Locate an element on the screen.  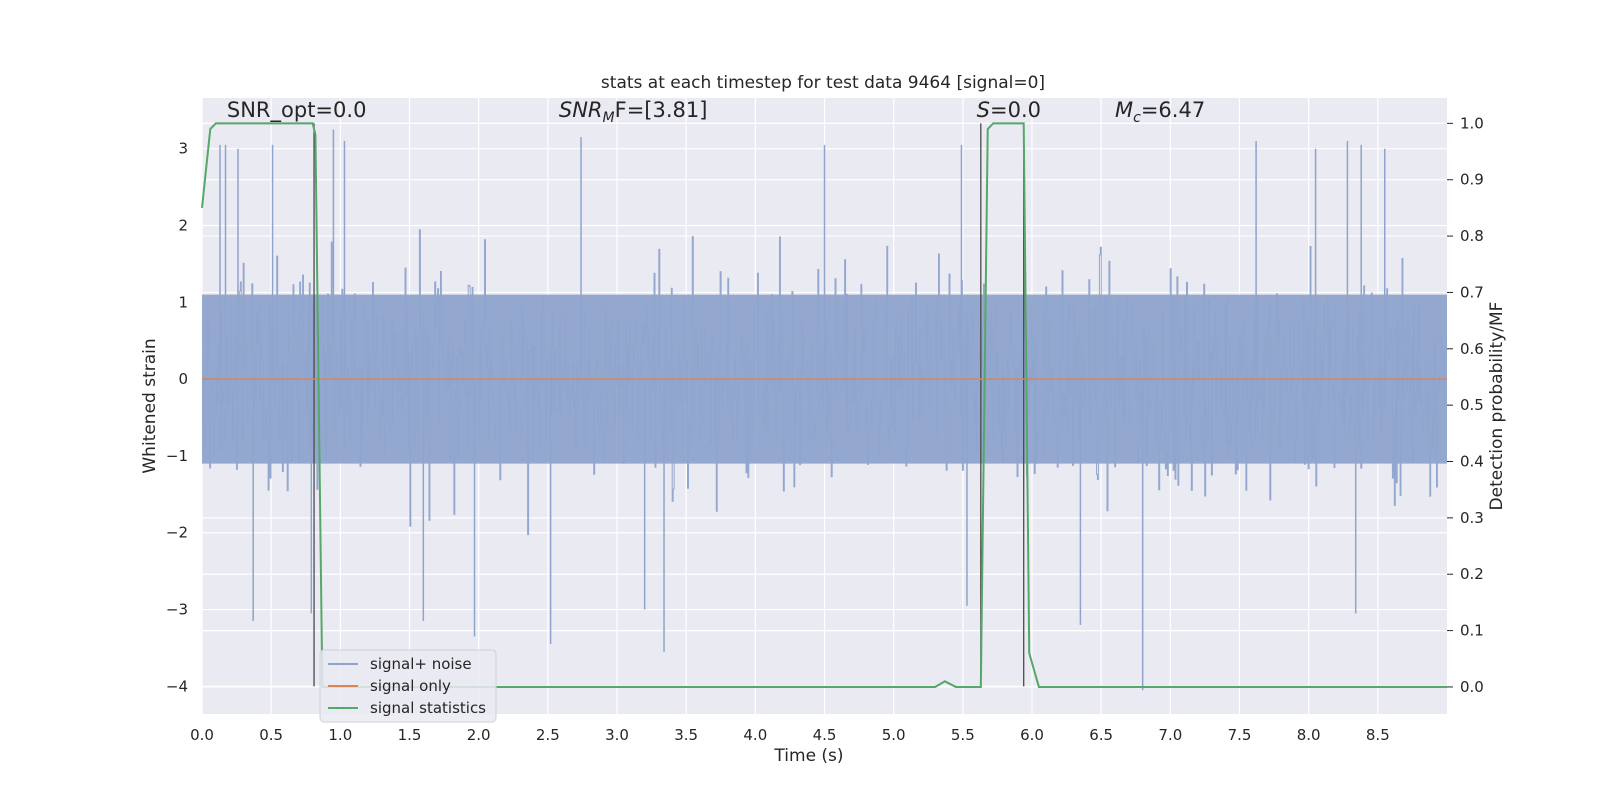
annotations: SNR_opt=0.0 SNRMF=[3.81] S=0.0 Mc=6.47 is located at coordinates (716, 112).